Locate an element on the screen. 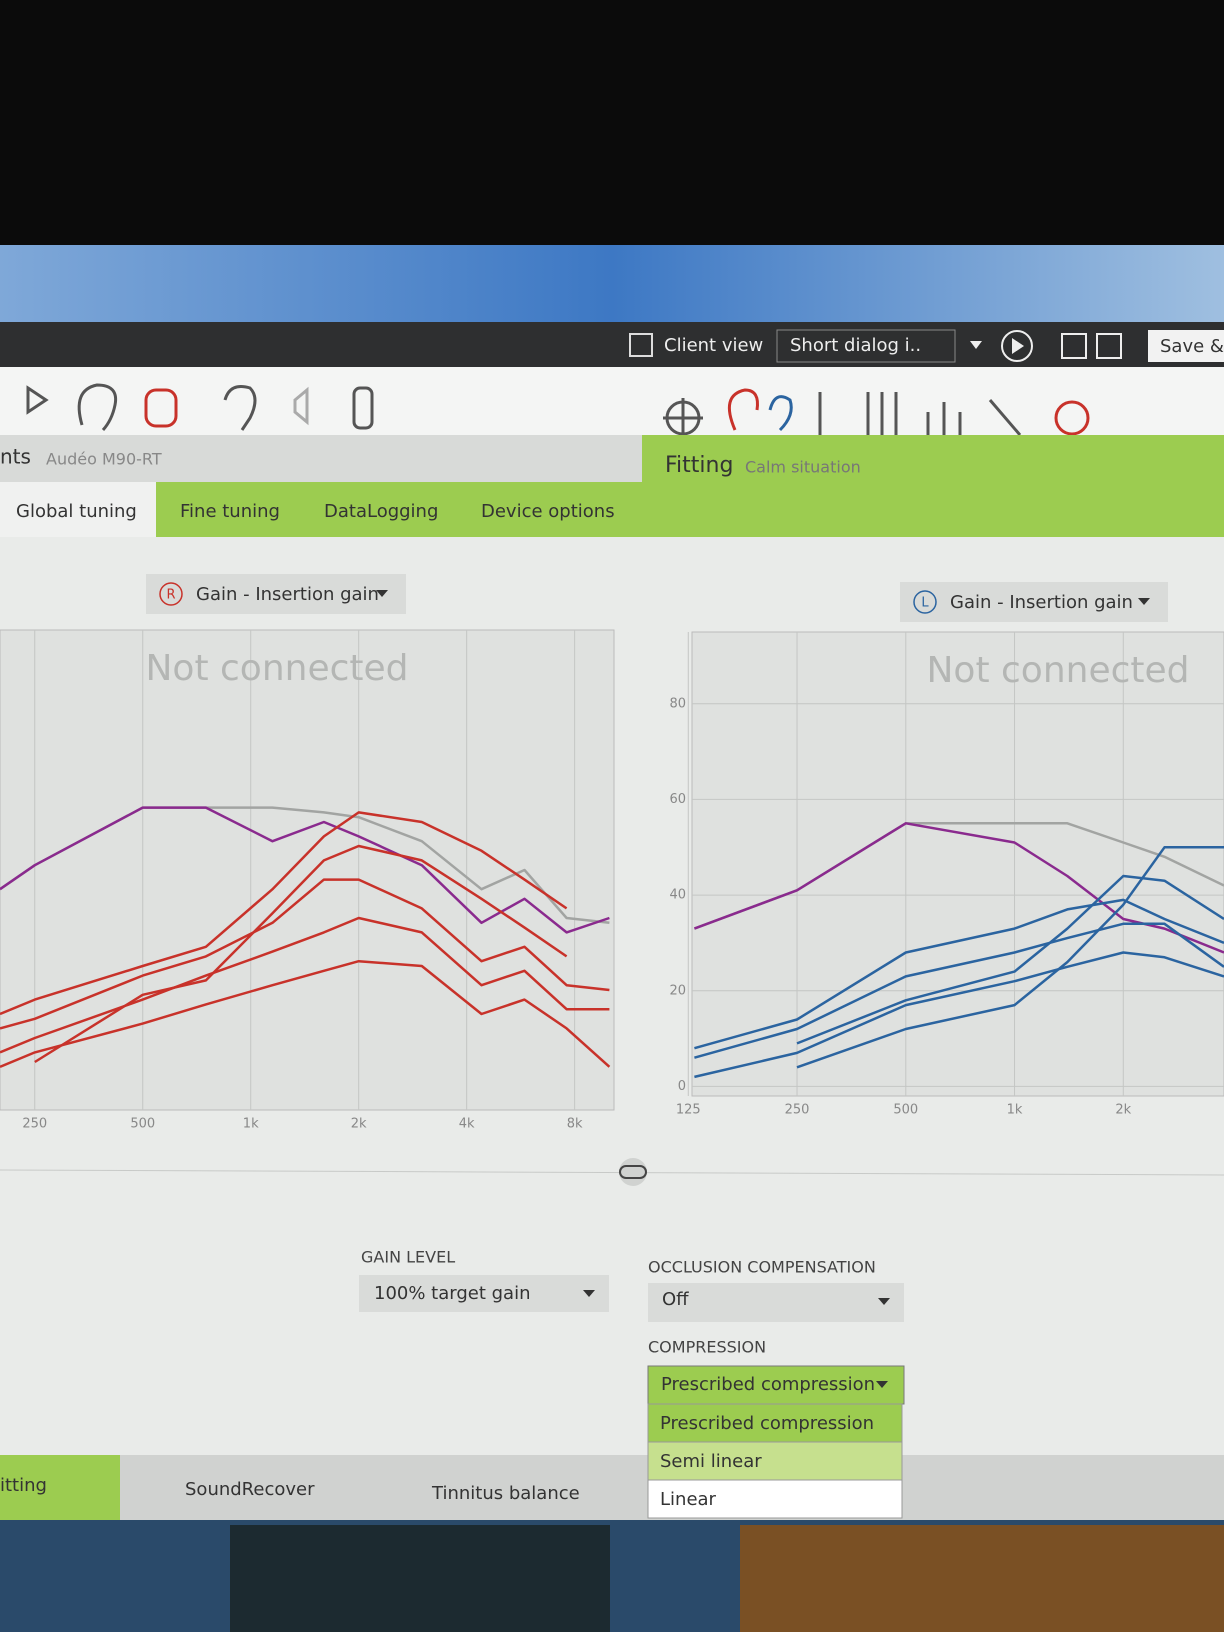 The width and height of the screenshot is (1224, 1632). tab-active is located at coordinates (78, 509).